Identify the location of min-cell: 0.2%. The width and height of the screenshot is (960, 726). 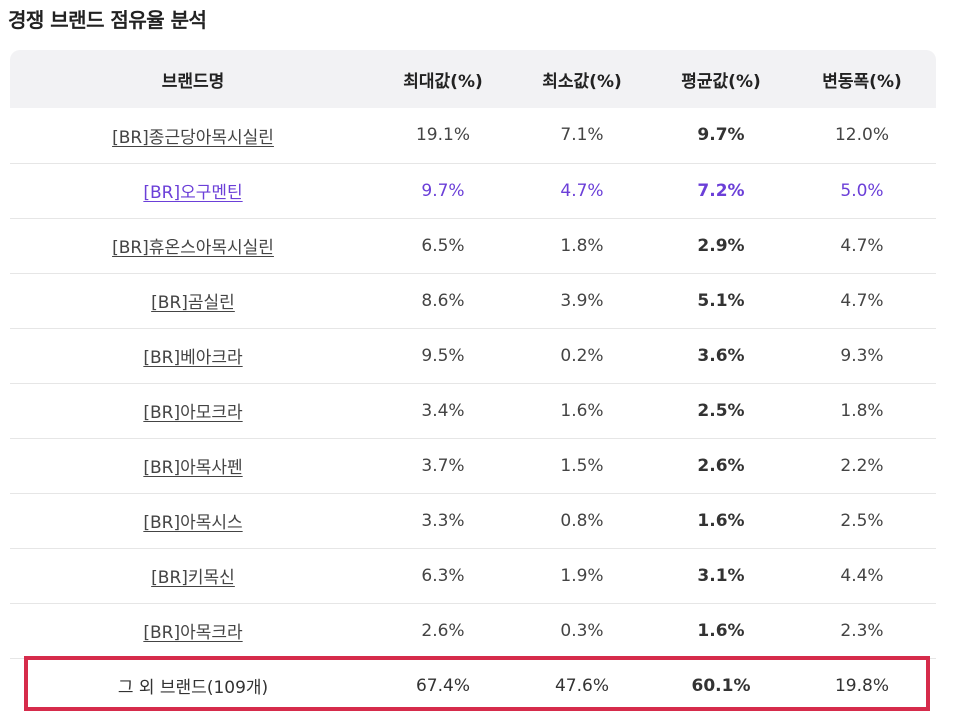
(582, 355).